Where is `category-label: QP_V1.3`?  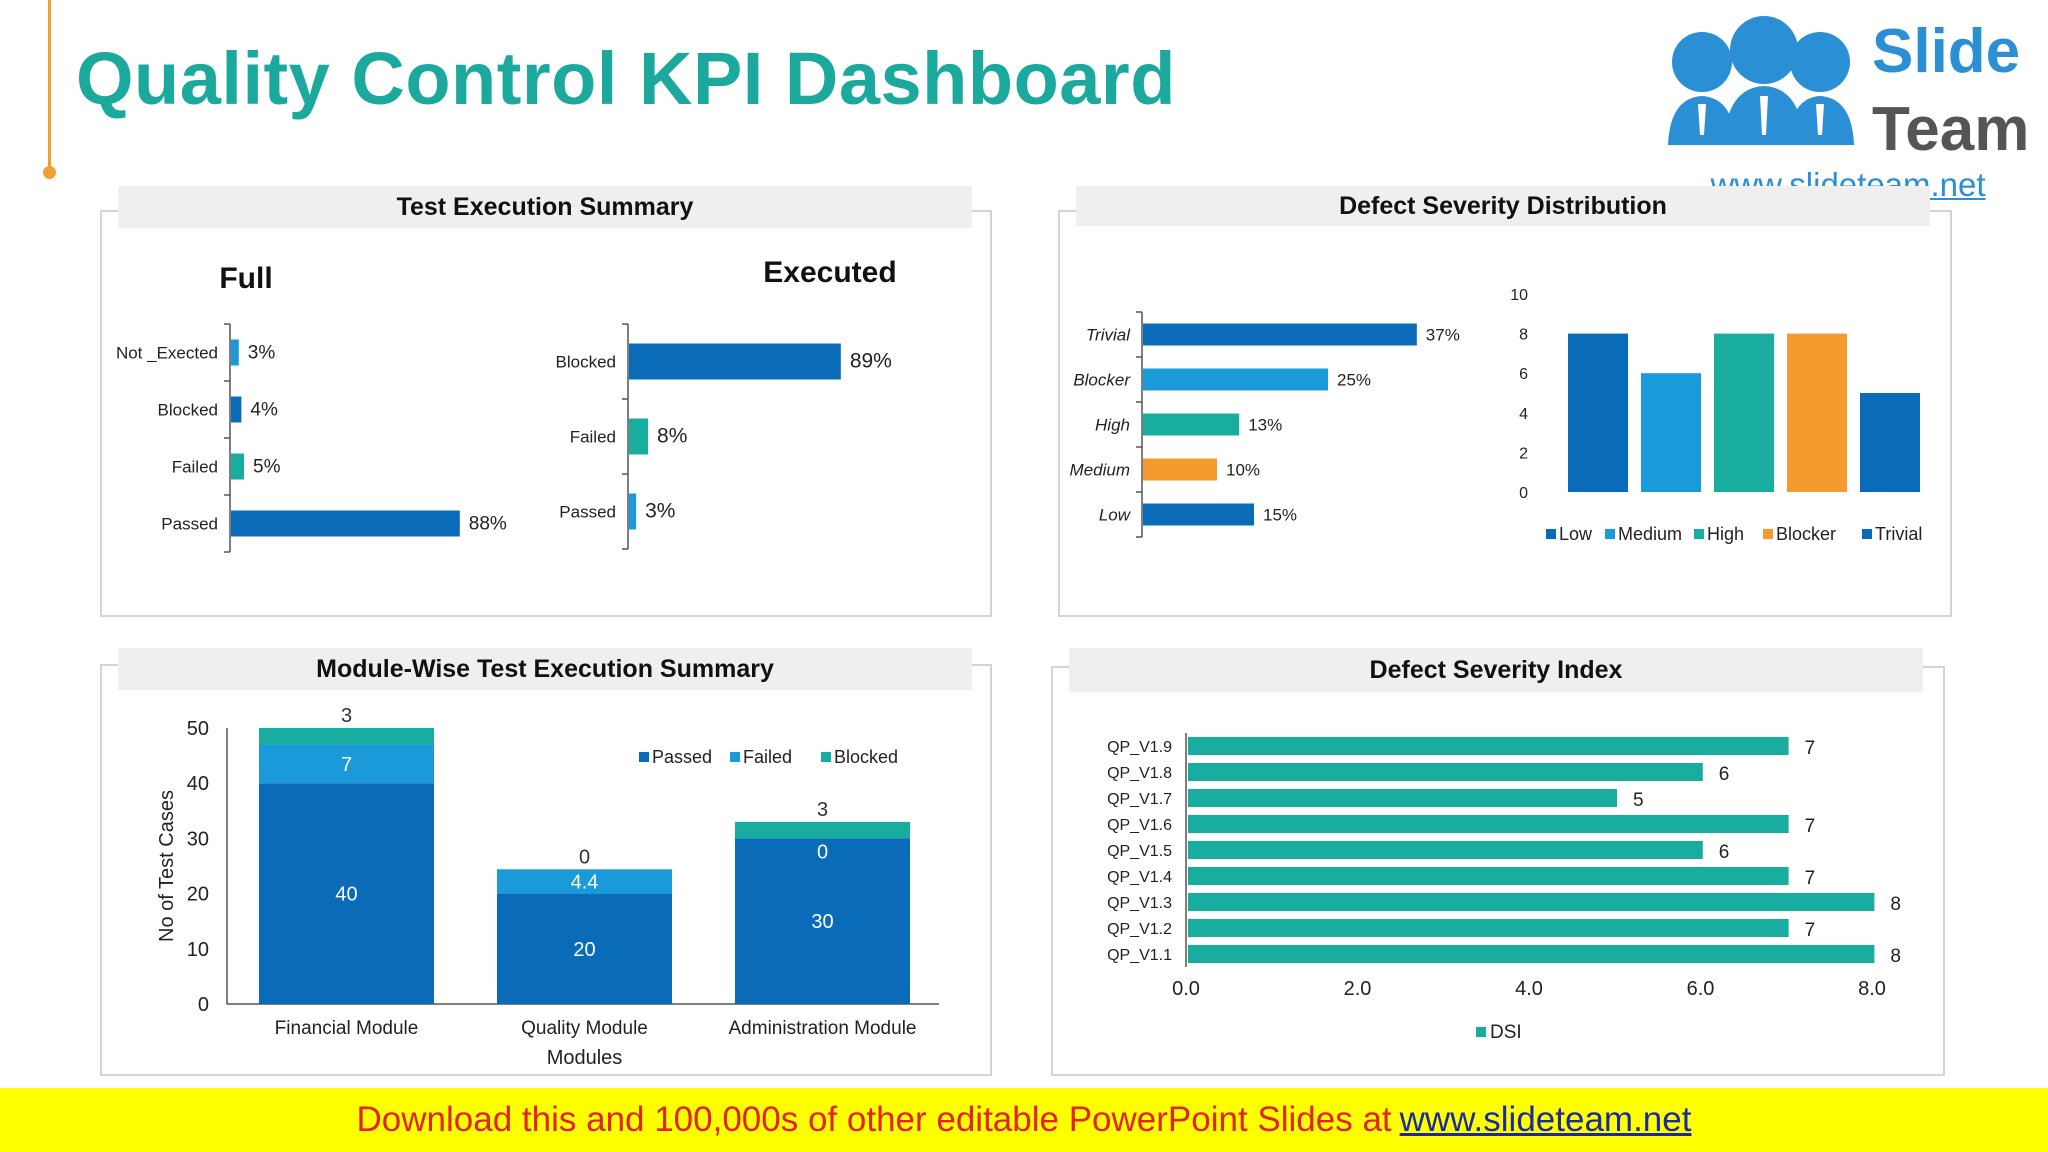
category-label: QP_V1.3 is located at coordinates (1139, 903).